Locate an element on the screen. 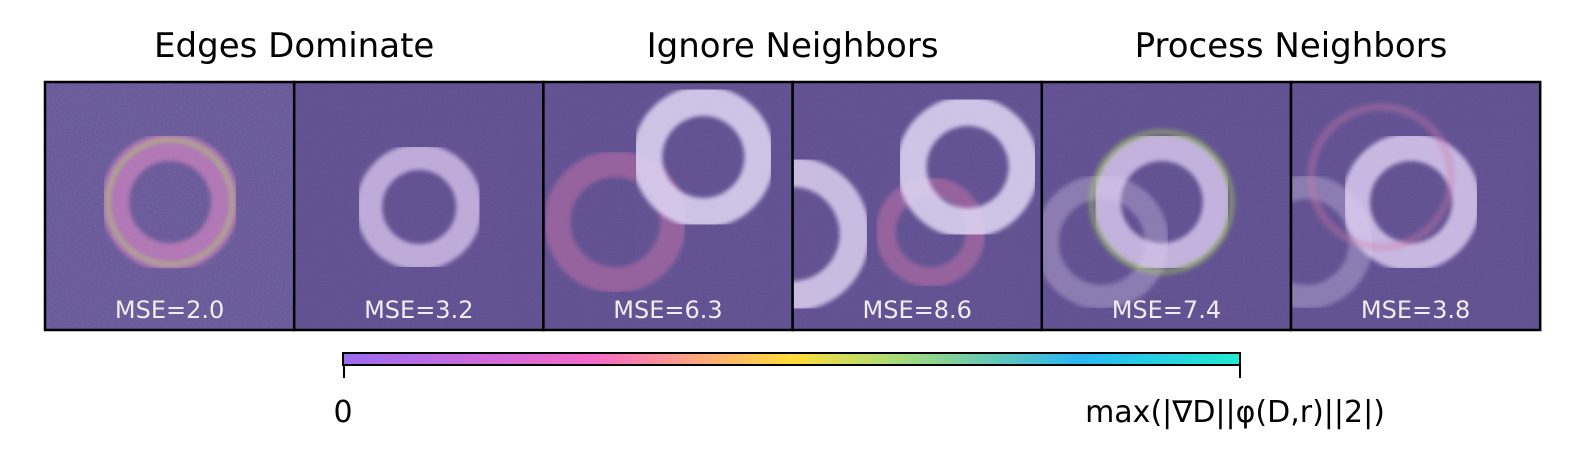 Image resolution: width=1574 pixels, height=468 pixels. panel: MSE=3.2 is located at coordinates (418, 206).